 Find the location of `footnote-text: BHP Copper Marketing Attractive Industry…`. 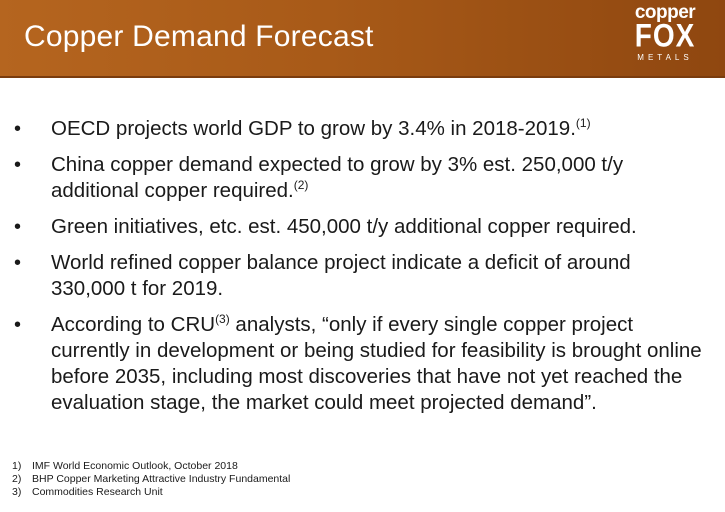

footnote-text: BHP Copper Marketing Attractive Industry… is located at coordinates (161, 479).